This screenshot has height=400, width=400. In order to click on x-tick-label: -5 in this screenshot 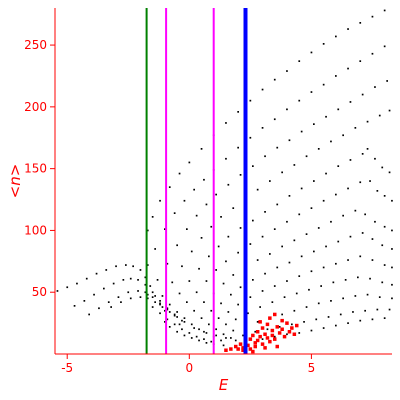, I will do `click(67, 368)`.